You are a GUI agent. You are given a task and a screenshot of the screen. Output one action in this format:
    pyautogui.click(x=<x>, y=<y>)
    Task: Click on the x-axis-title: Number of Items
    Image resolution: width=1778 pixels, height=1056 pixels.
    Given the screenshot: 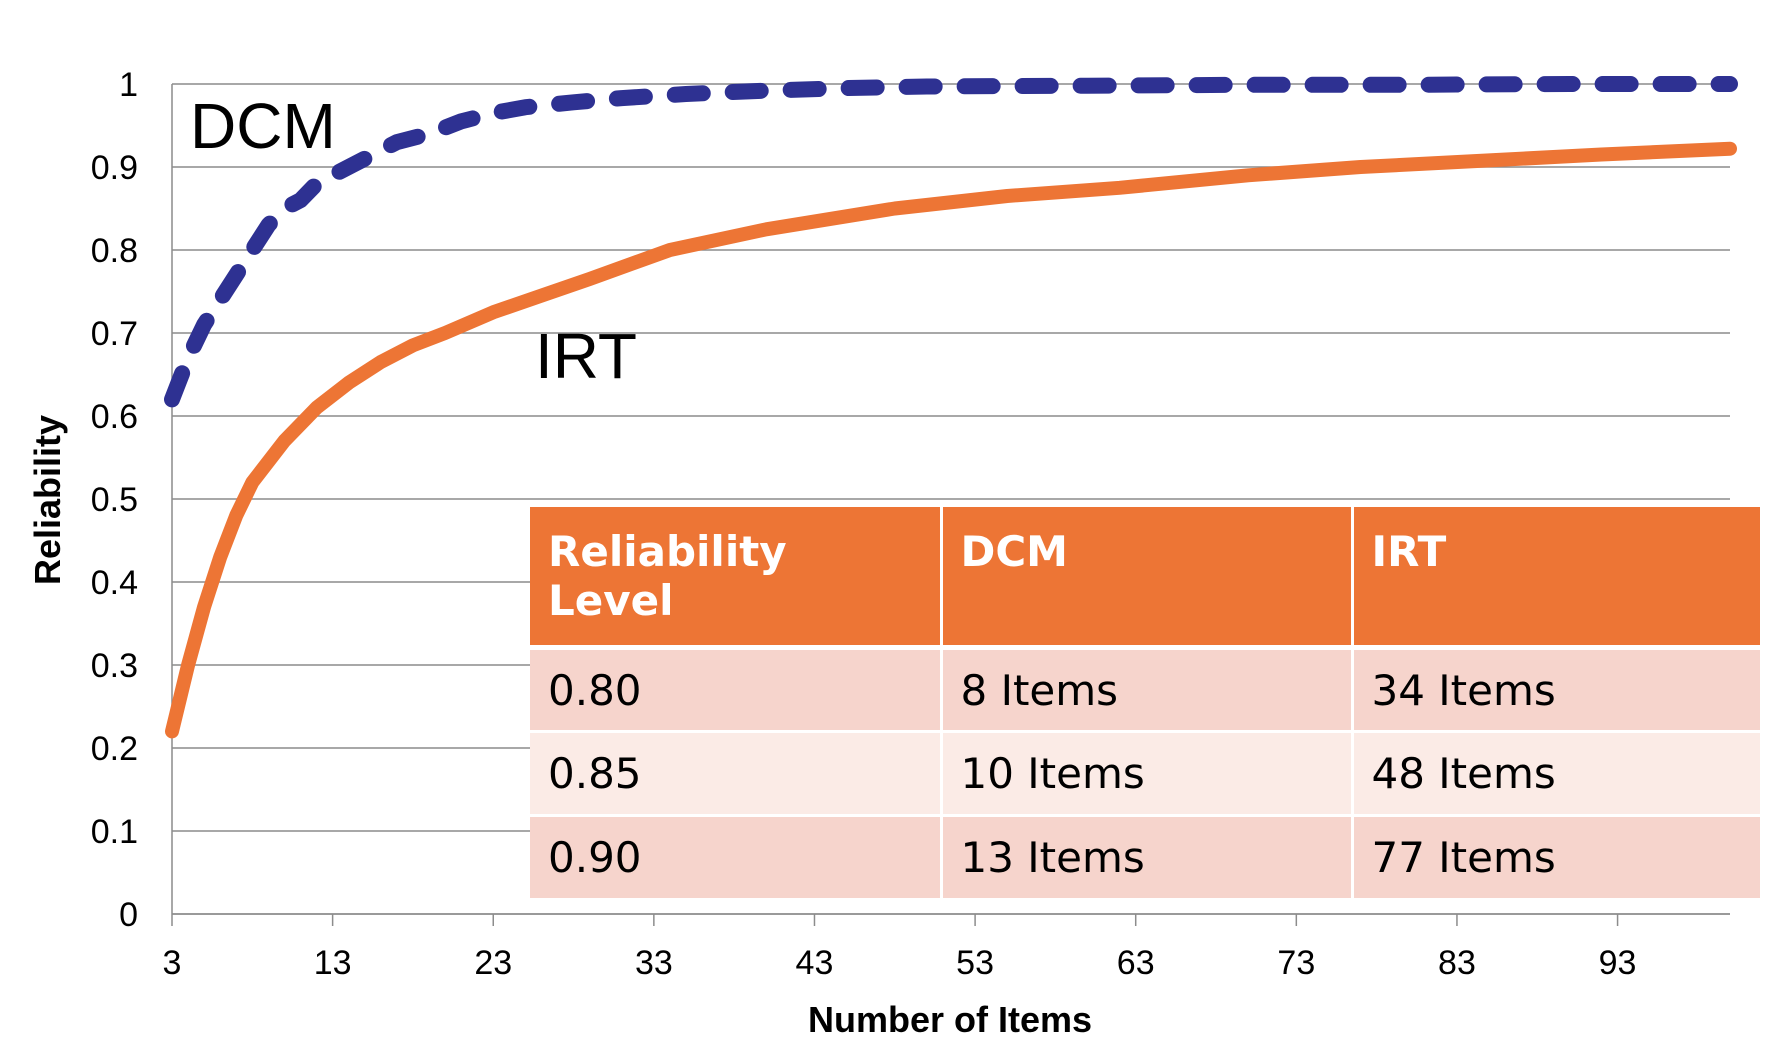 What is the action you would take?
    pyautogui.click(x=950, y=1019)
    